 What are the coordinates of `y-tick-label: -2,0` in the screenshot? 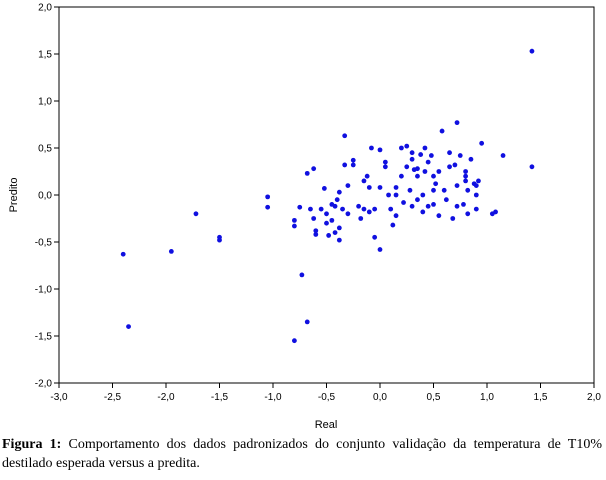 It's located at (44, 384).